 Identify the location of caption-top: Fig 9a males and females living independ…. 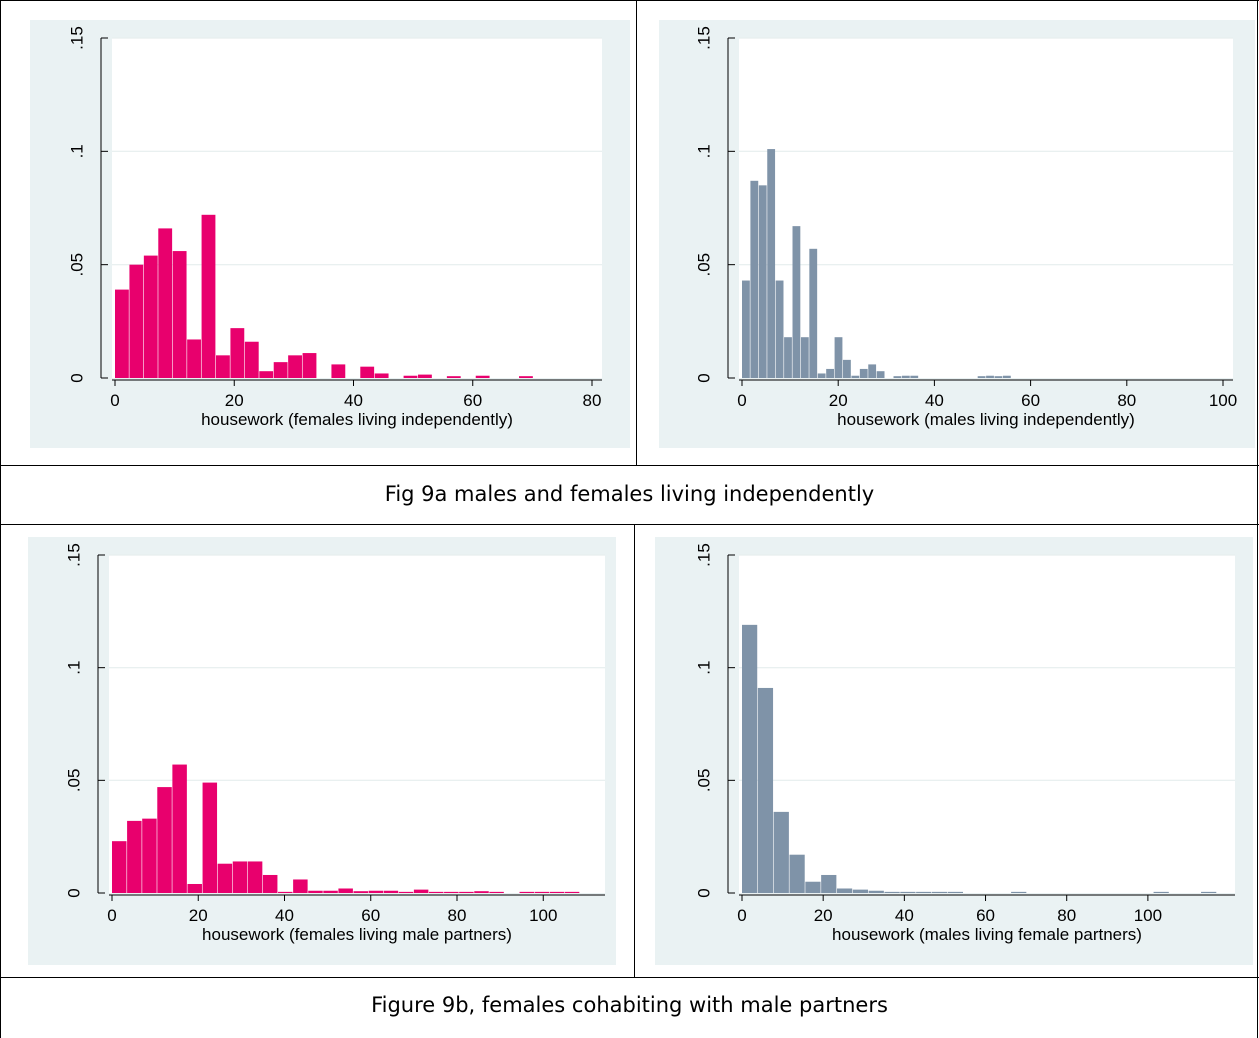
(629, 494).